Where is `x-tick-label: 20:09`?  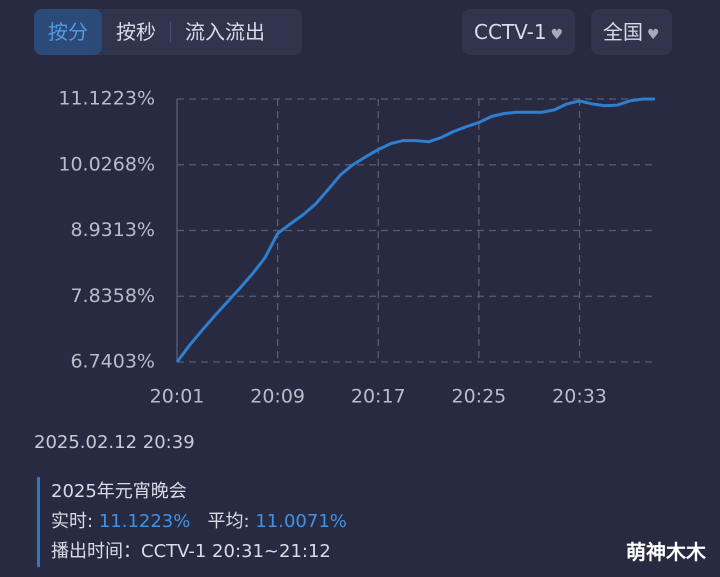 x-tick-label: 20:09 is located at coordinates (277, 397).